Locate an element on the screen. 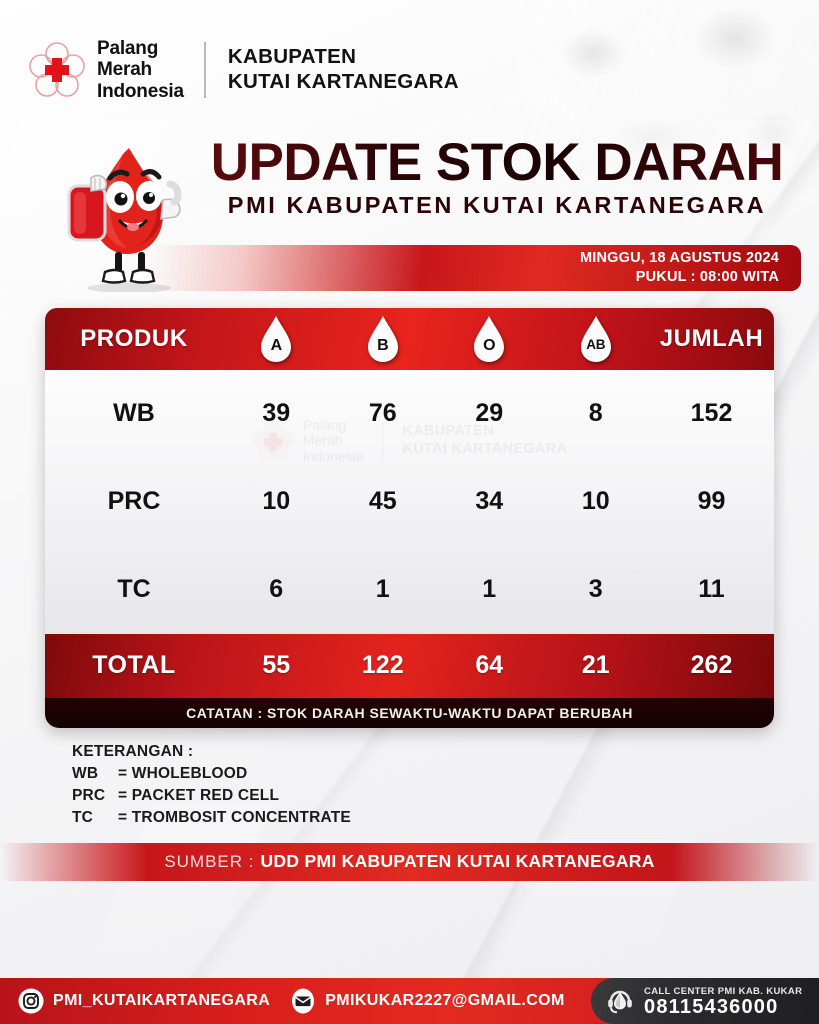  legend-key: WB is located at coordinates (85, 773).